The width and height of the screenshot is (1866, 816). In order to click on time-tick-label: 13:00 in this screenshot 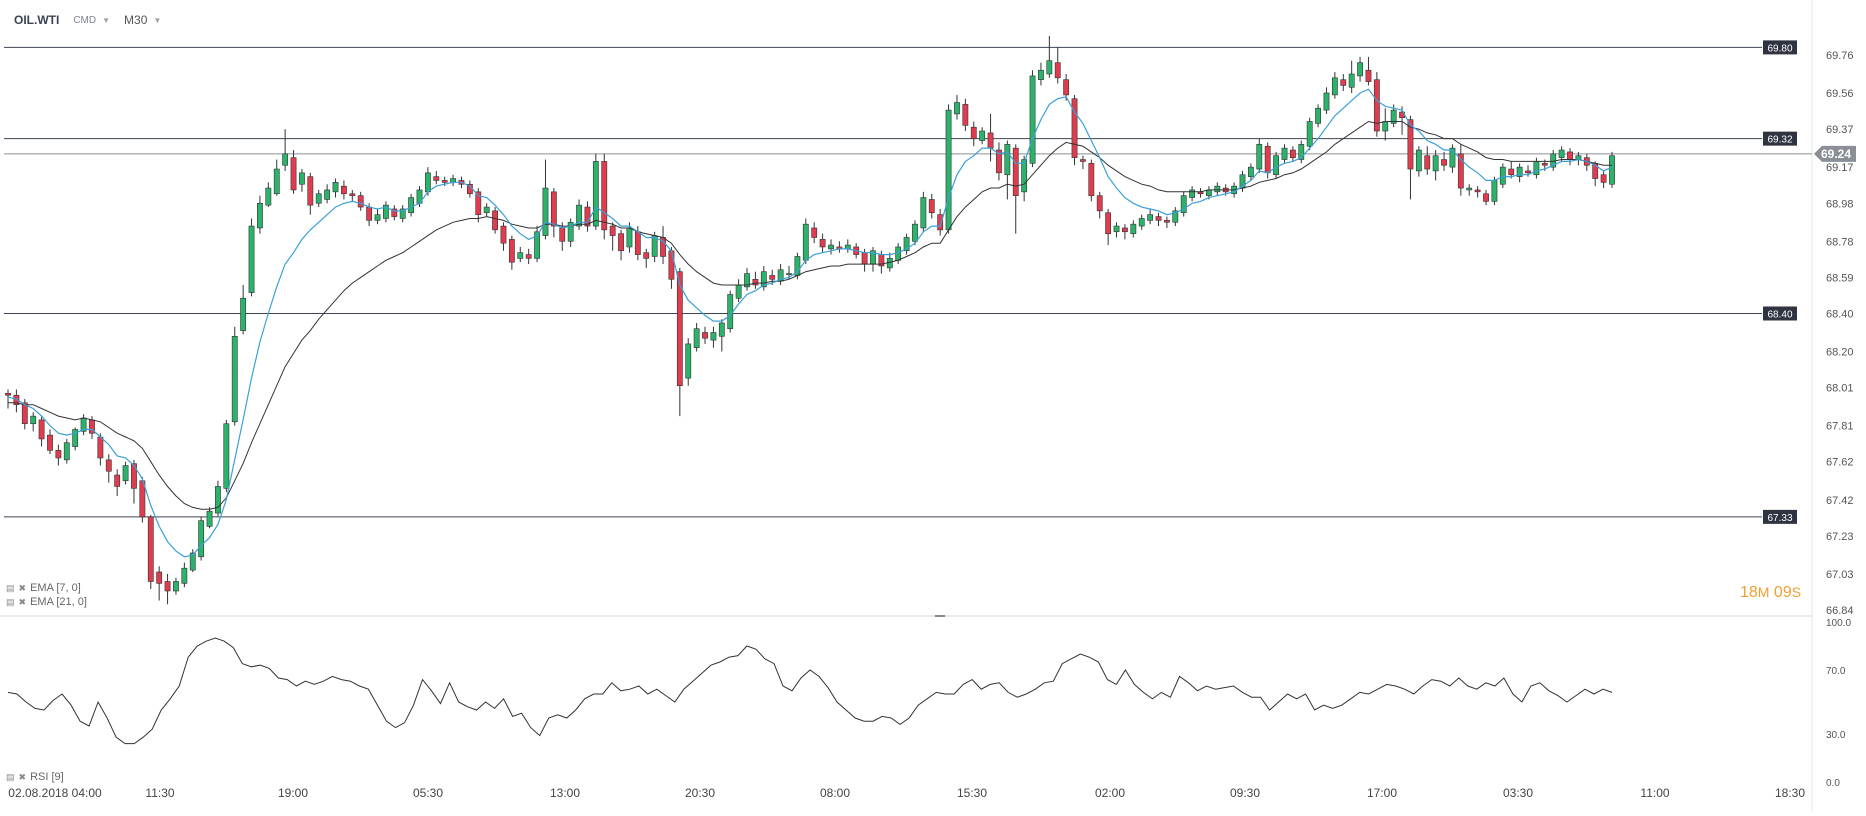, I will do `click(565, 793)`.